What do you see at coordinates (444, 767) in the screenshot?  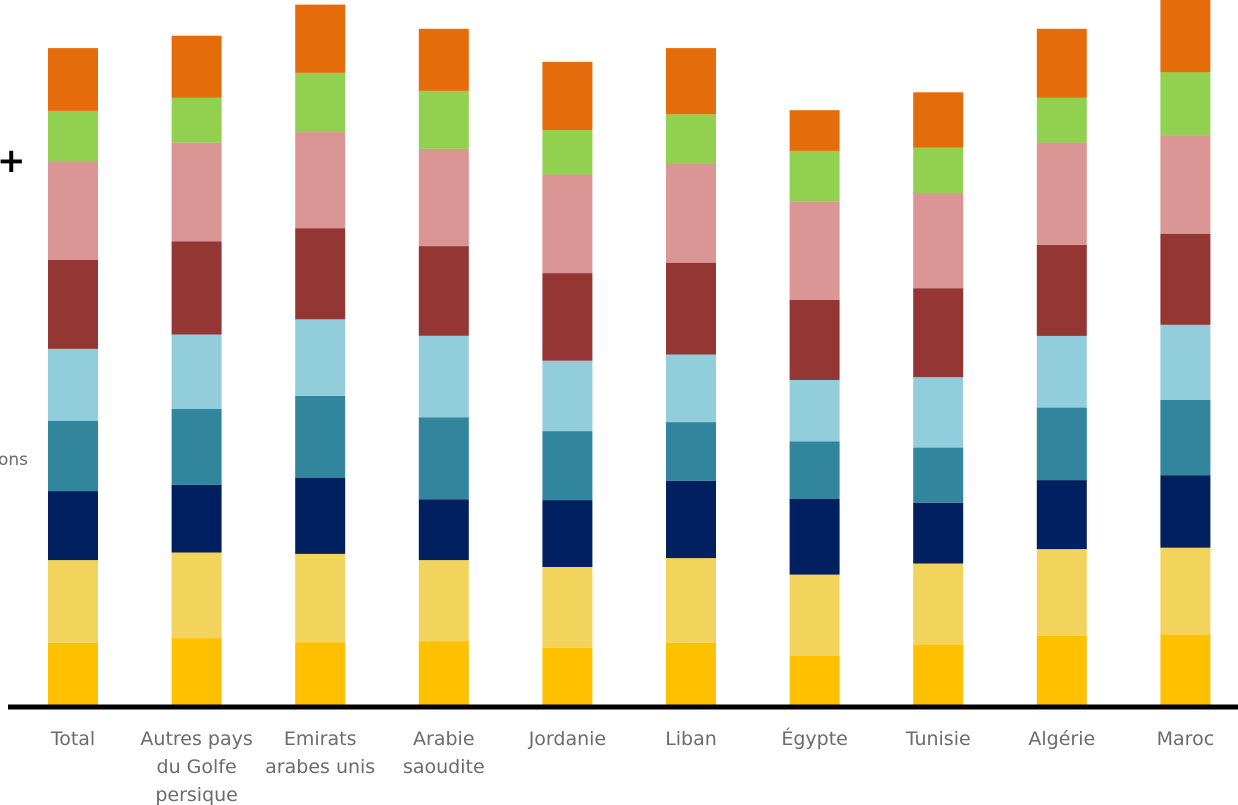 I see `x-tick-label-line: saoudite` at bounding box center [444, 767].